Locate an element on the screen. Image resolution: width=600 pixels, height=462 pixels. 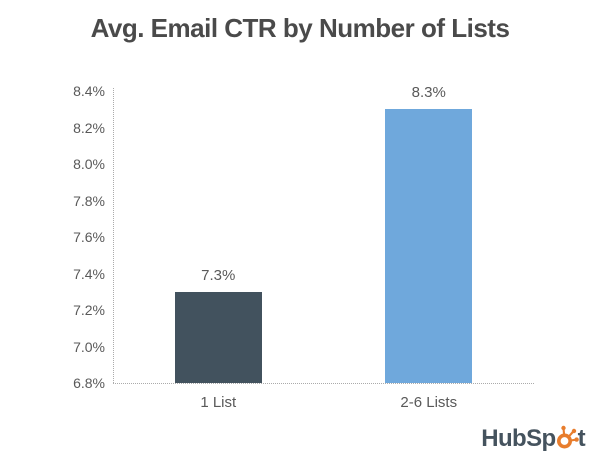
y-axis-tick-label: 7.2% is located at coordinates (89, 310).